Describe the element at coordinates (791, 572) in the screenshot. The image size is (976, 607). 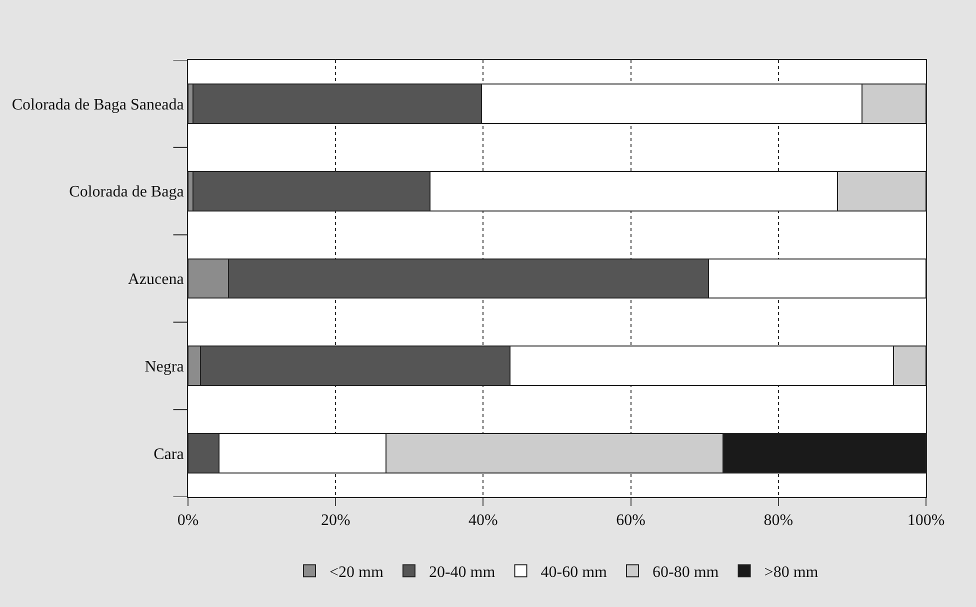
I see `legend-label: >80 mm` at that location.